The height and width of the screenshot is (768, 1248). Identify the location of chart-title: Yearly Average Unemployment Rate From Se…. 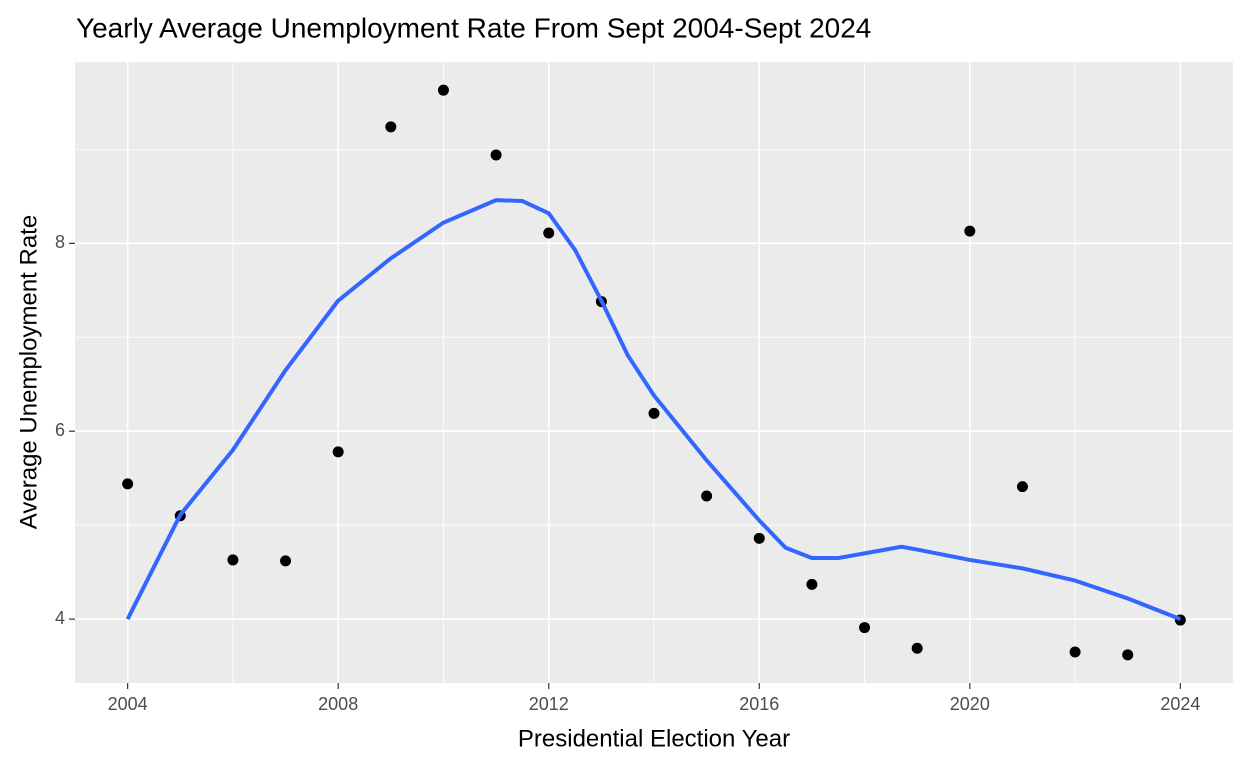
(473, 27).